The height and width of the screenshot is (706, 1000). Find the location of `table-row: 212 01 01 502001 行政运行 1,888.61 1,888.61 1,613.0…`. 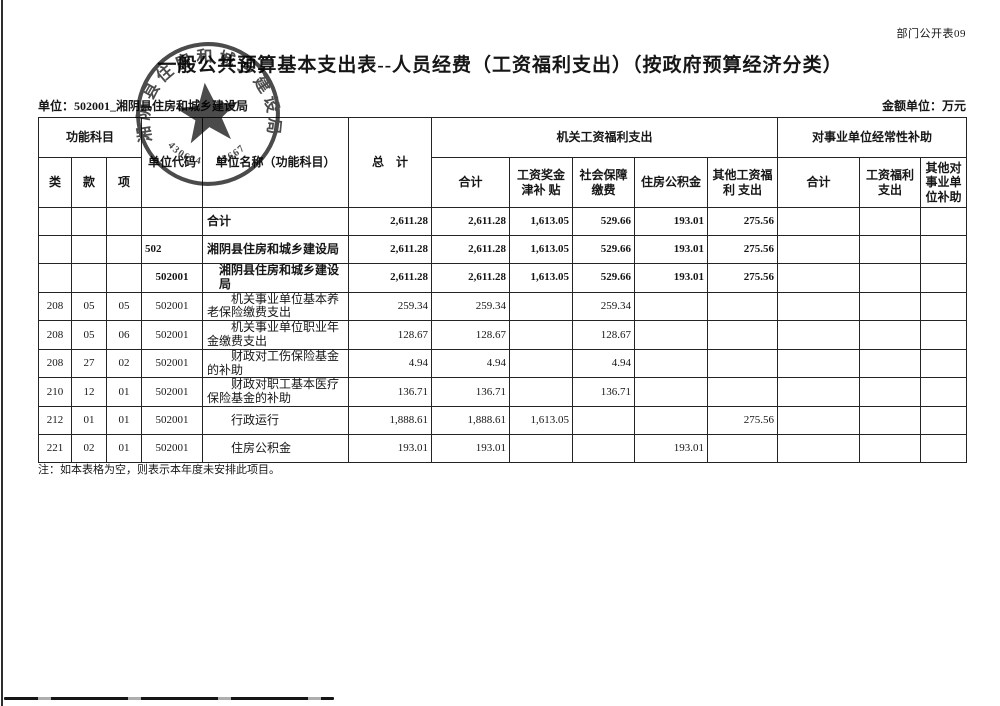

table-row: 212 01 01 502001 行政运行 1,888.61 1,888.61 1,613.0… is located at coordinates (502, 420).